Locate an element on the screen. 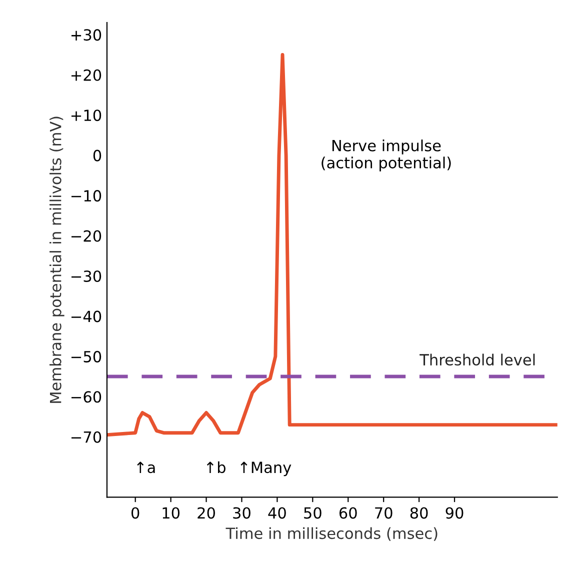  annotation: ↑b is located at coordinates (216, 467).